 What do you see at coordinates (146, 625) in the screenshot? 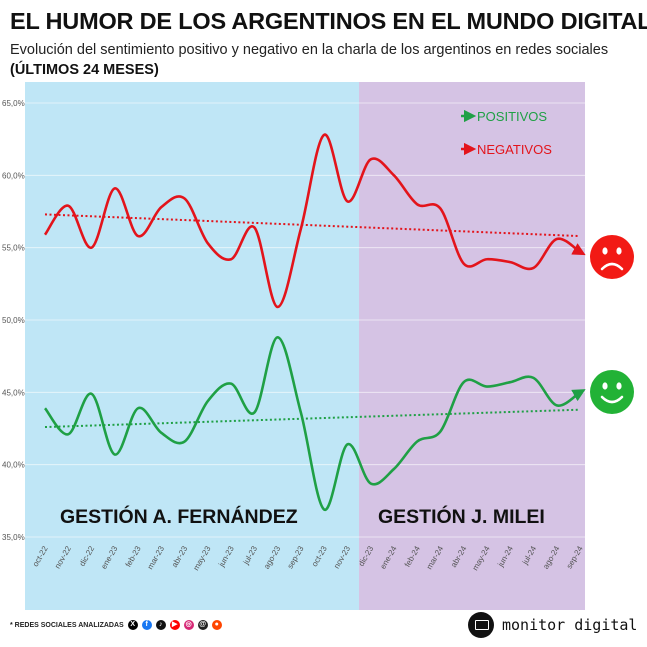
I see `facebook-icon: f` at bounding box center [146, 625].